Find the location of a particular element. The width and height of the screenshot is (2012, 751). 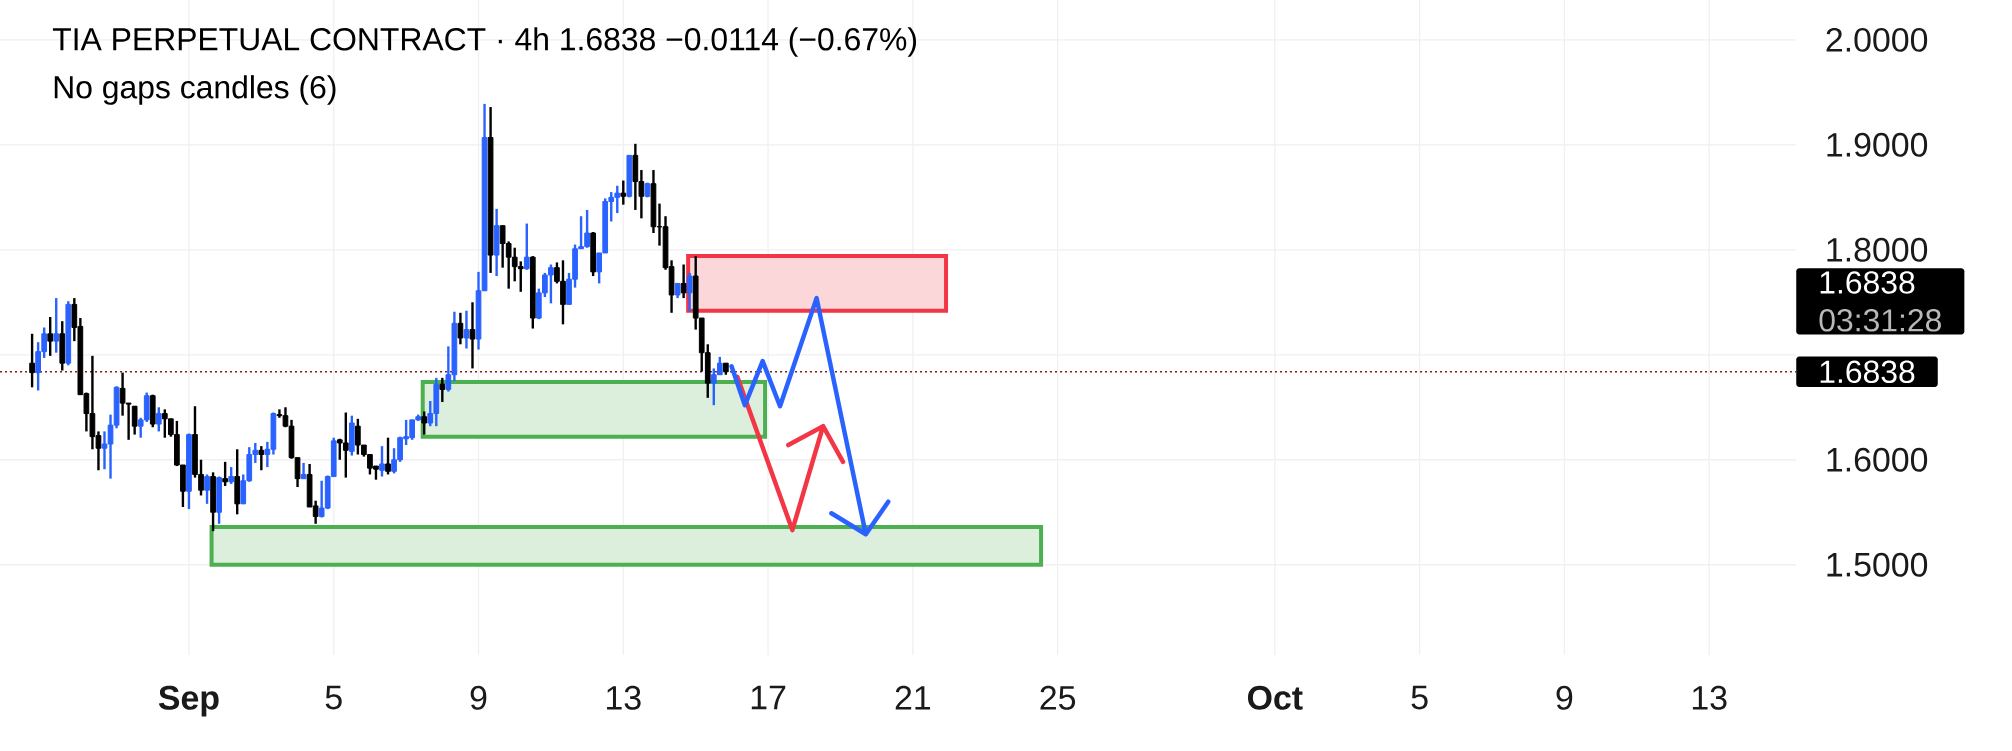

y-tick-label: 1.5000 is located at coordinates (1877, 564).